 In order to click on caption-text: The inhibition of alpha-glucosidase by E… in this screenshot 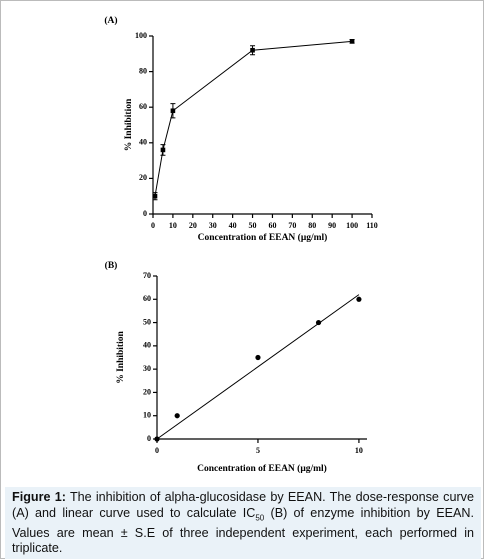, I will do `click(243, 505)`.